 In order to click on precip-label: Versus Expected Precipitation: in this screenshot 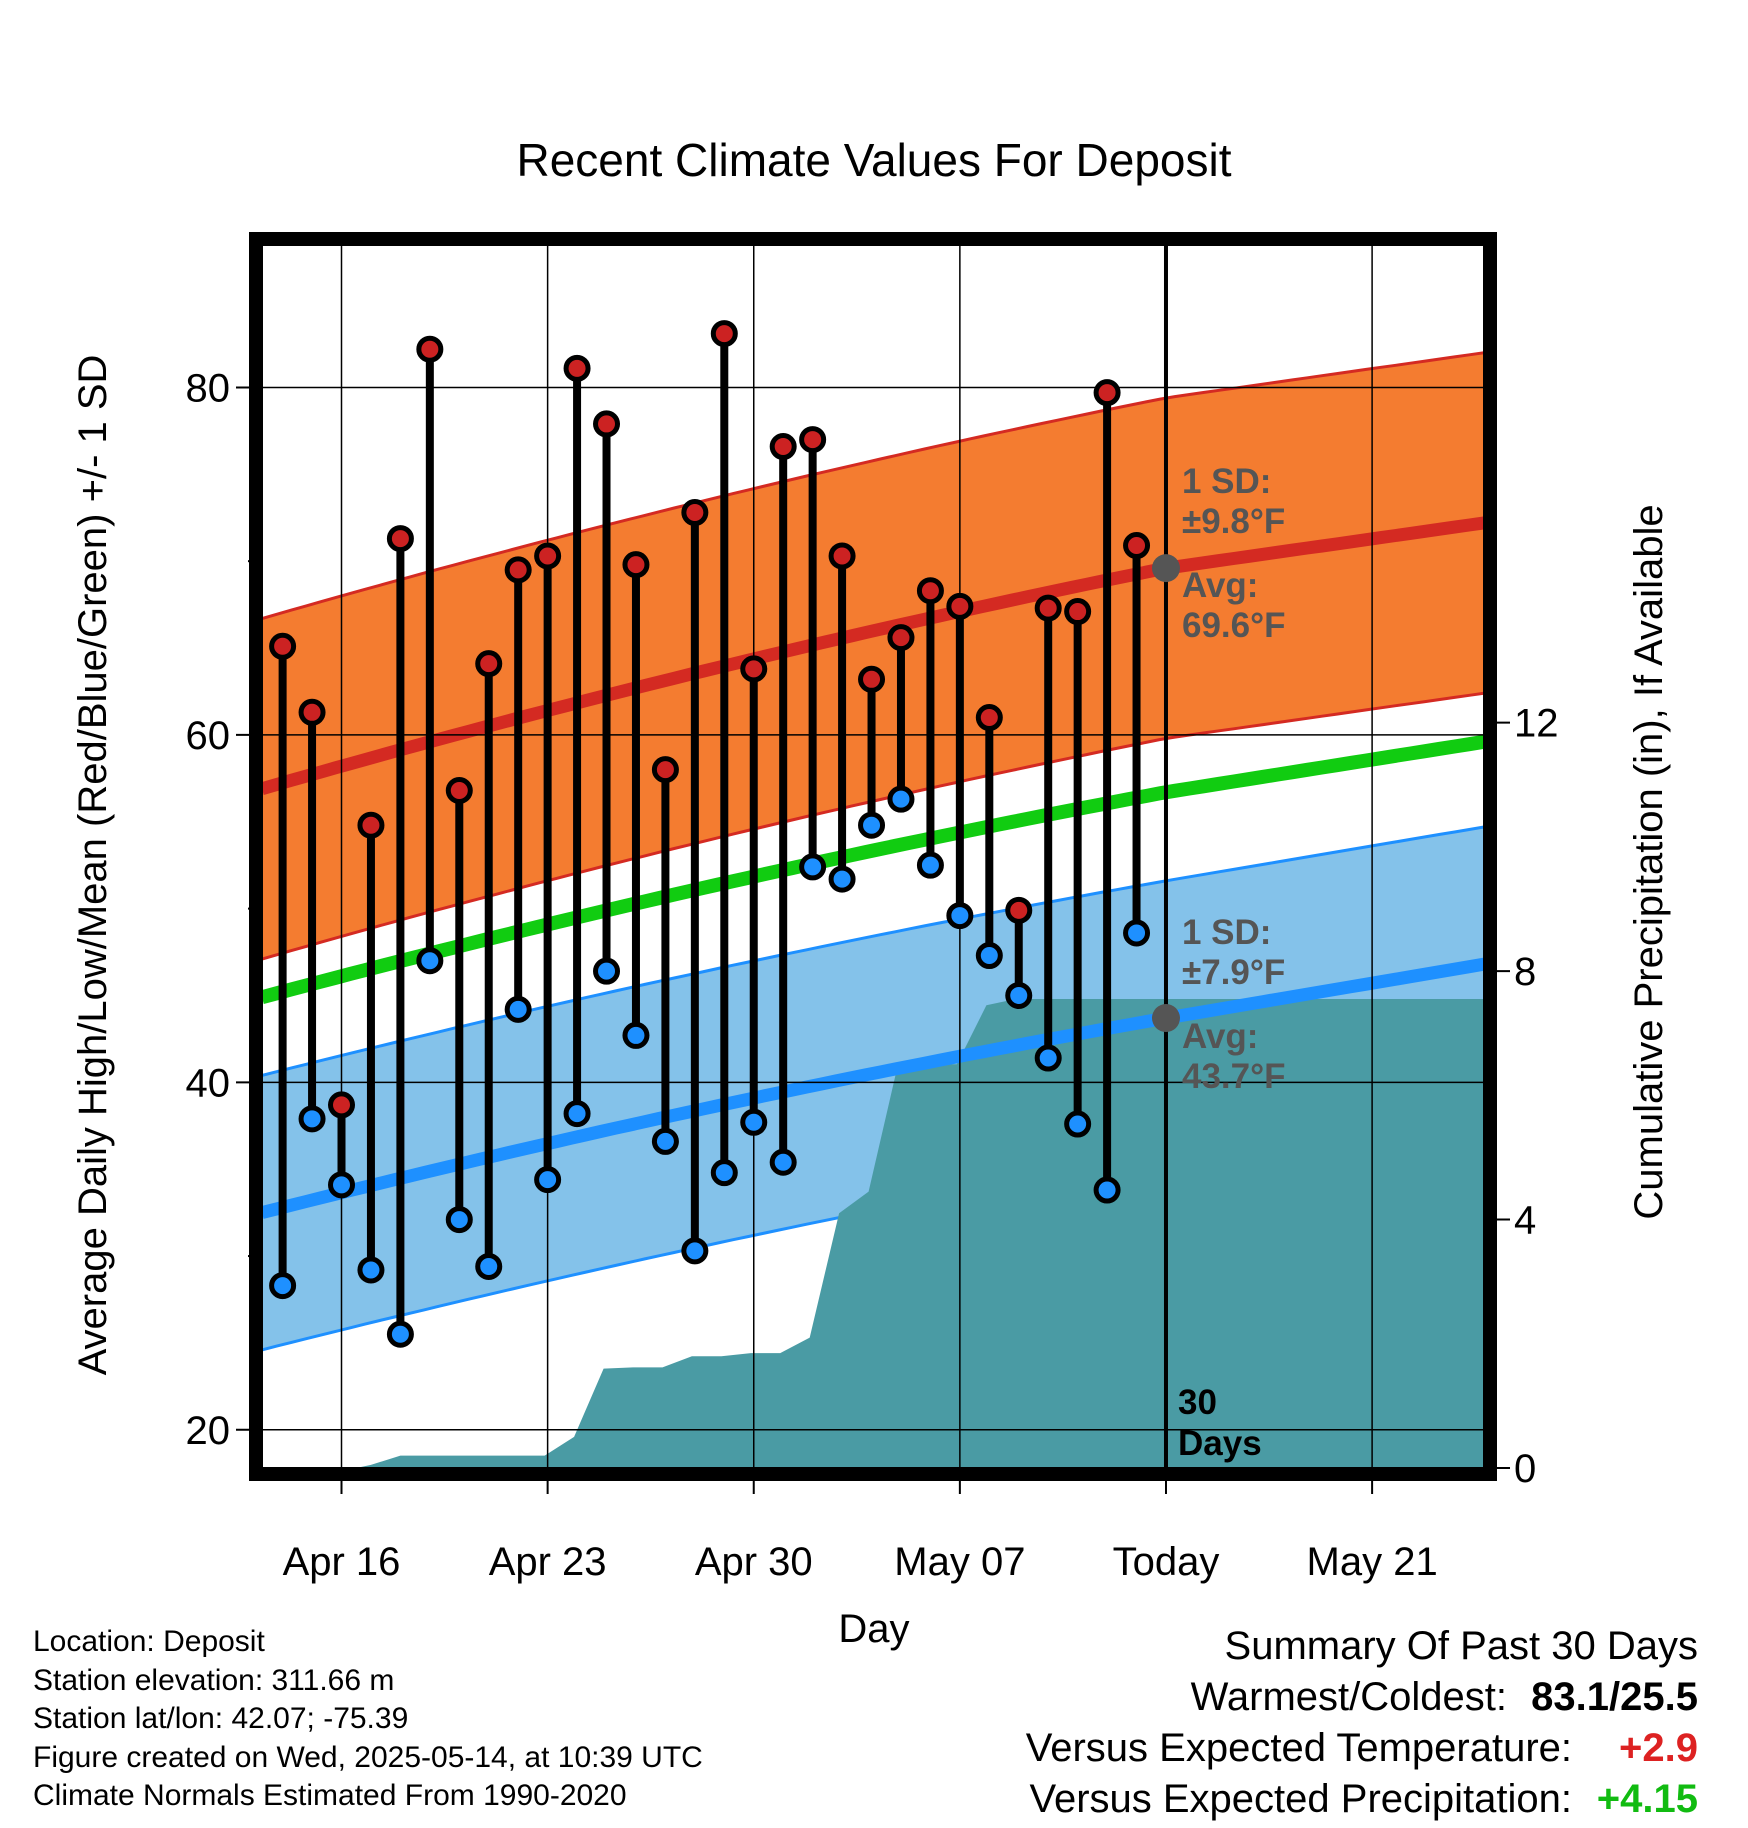, I will do `click(1300, 1799)`.